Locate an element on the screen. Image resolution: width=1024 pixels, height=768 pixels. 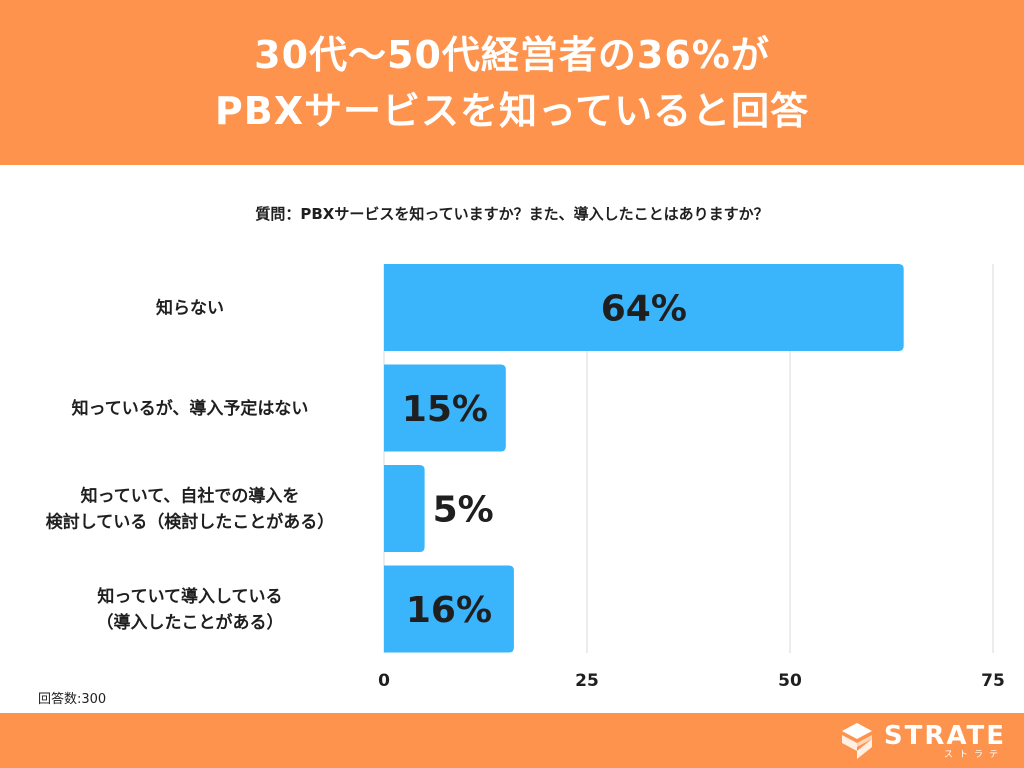
category-label-4-line-1: 知っていて導入している is located at coordinates (189, 596).